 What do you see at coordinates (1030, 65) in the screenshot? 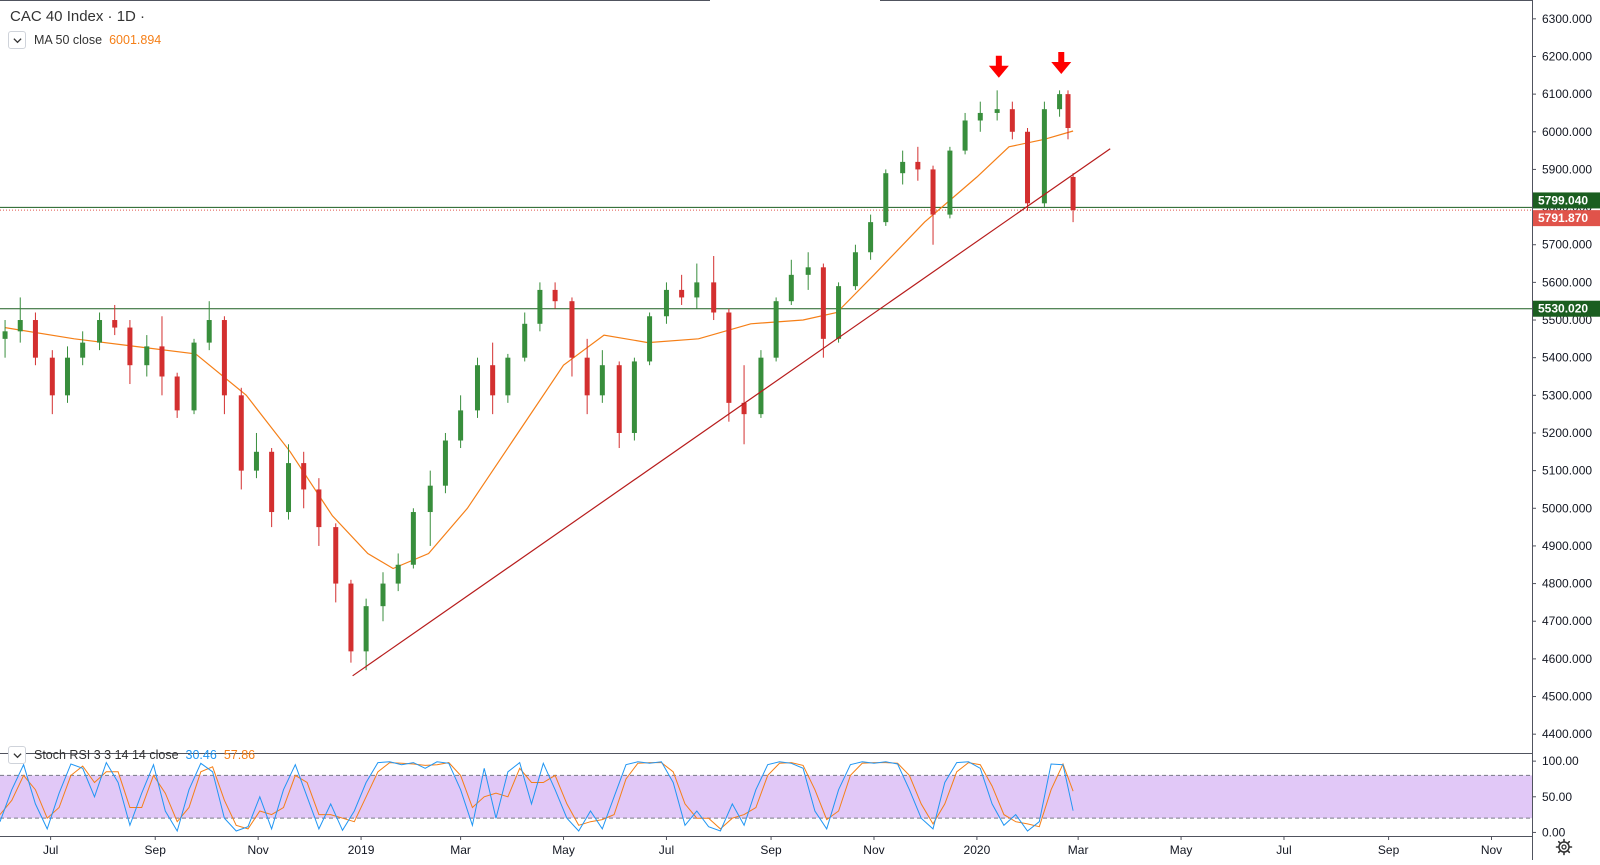
I see `annotations` at bounding box center [1030, 65].